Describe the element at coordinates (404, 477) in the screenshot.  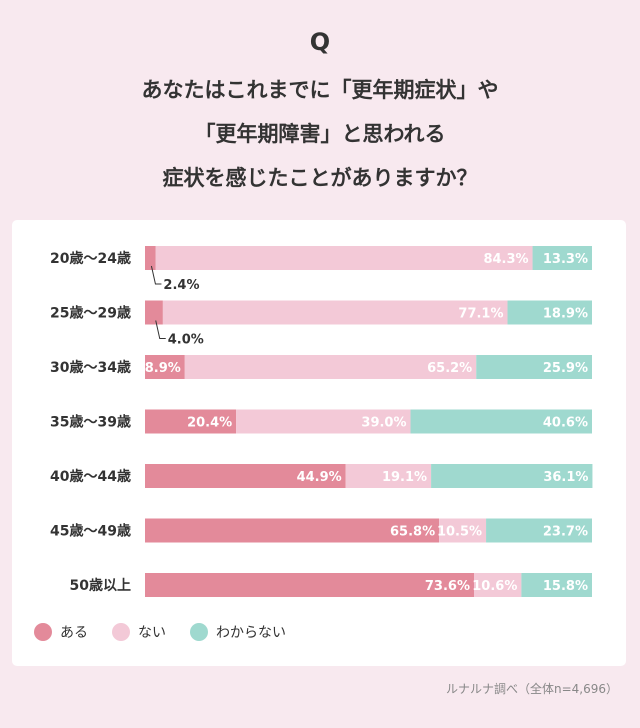
I see `data-label: 19.1%` at that location.